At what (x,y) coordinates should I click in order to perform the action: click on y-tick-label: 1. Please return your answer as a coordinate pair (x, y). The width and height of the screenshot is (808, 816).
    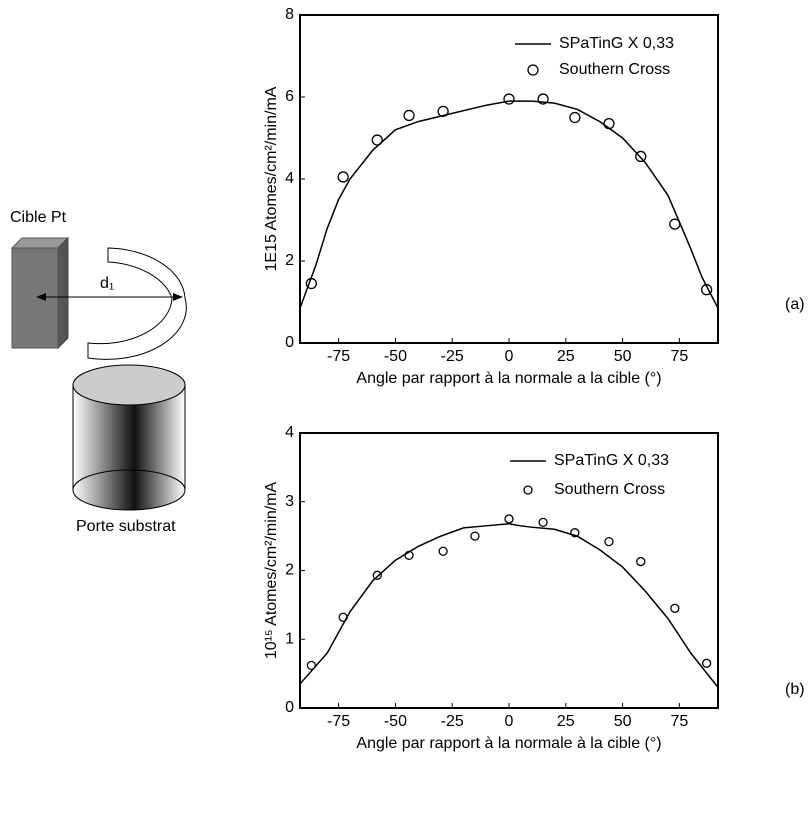
    Looking at the image, I should click on (289, 638).